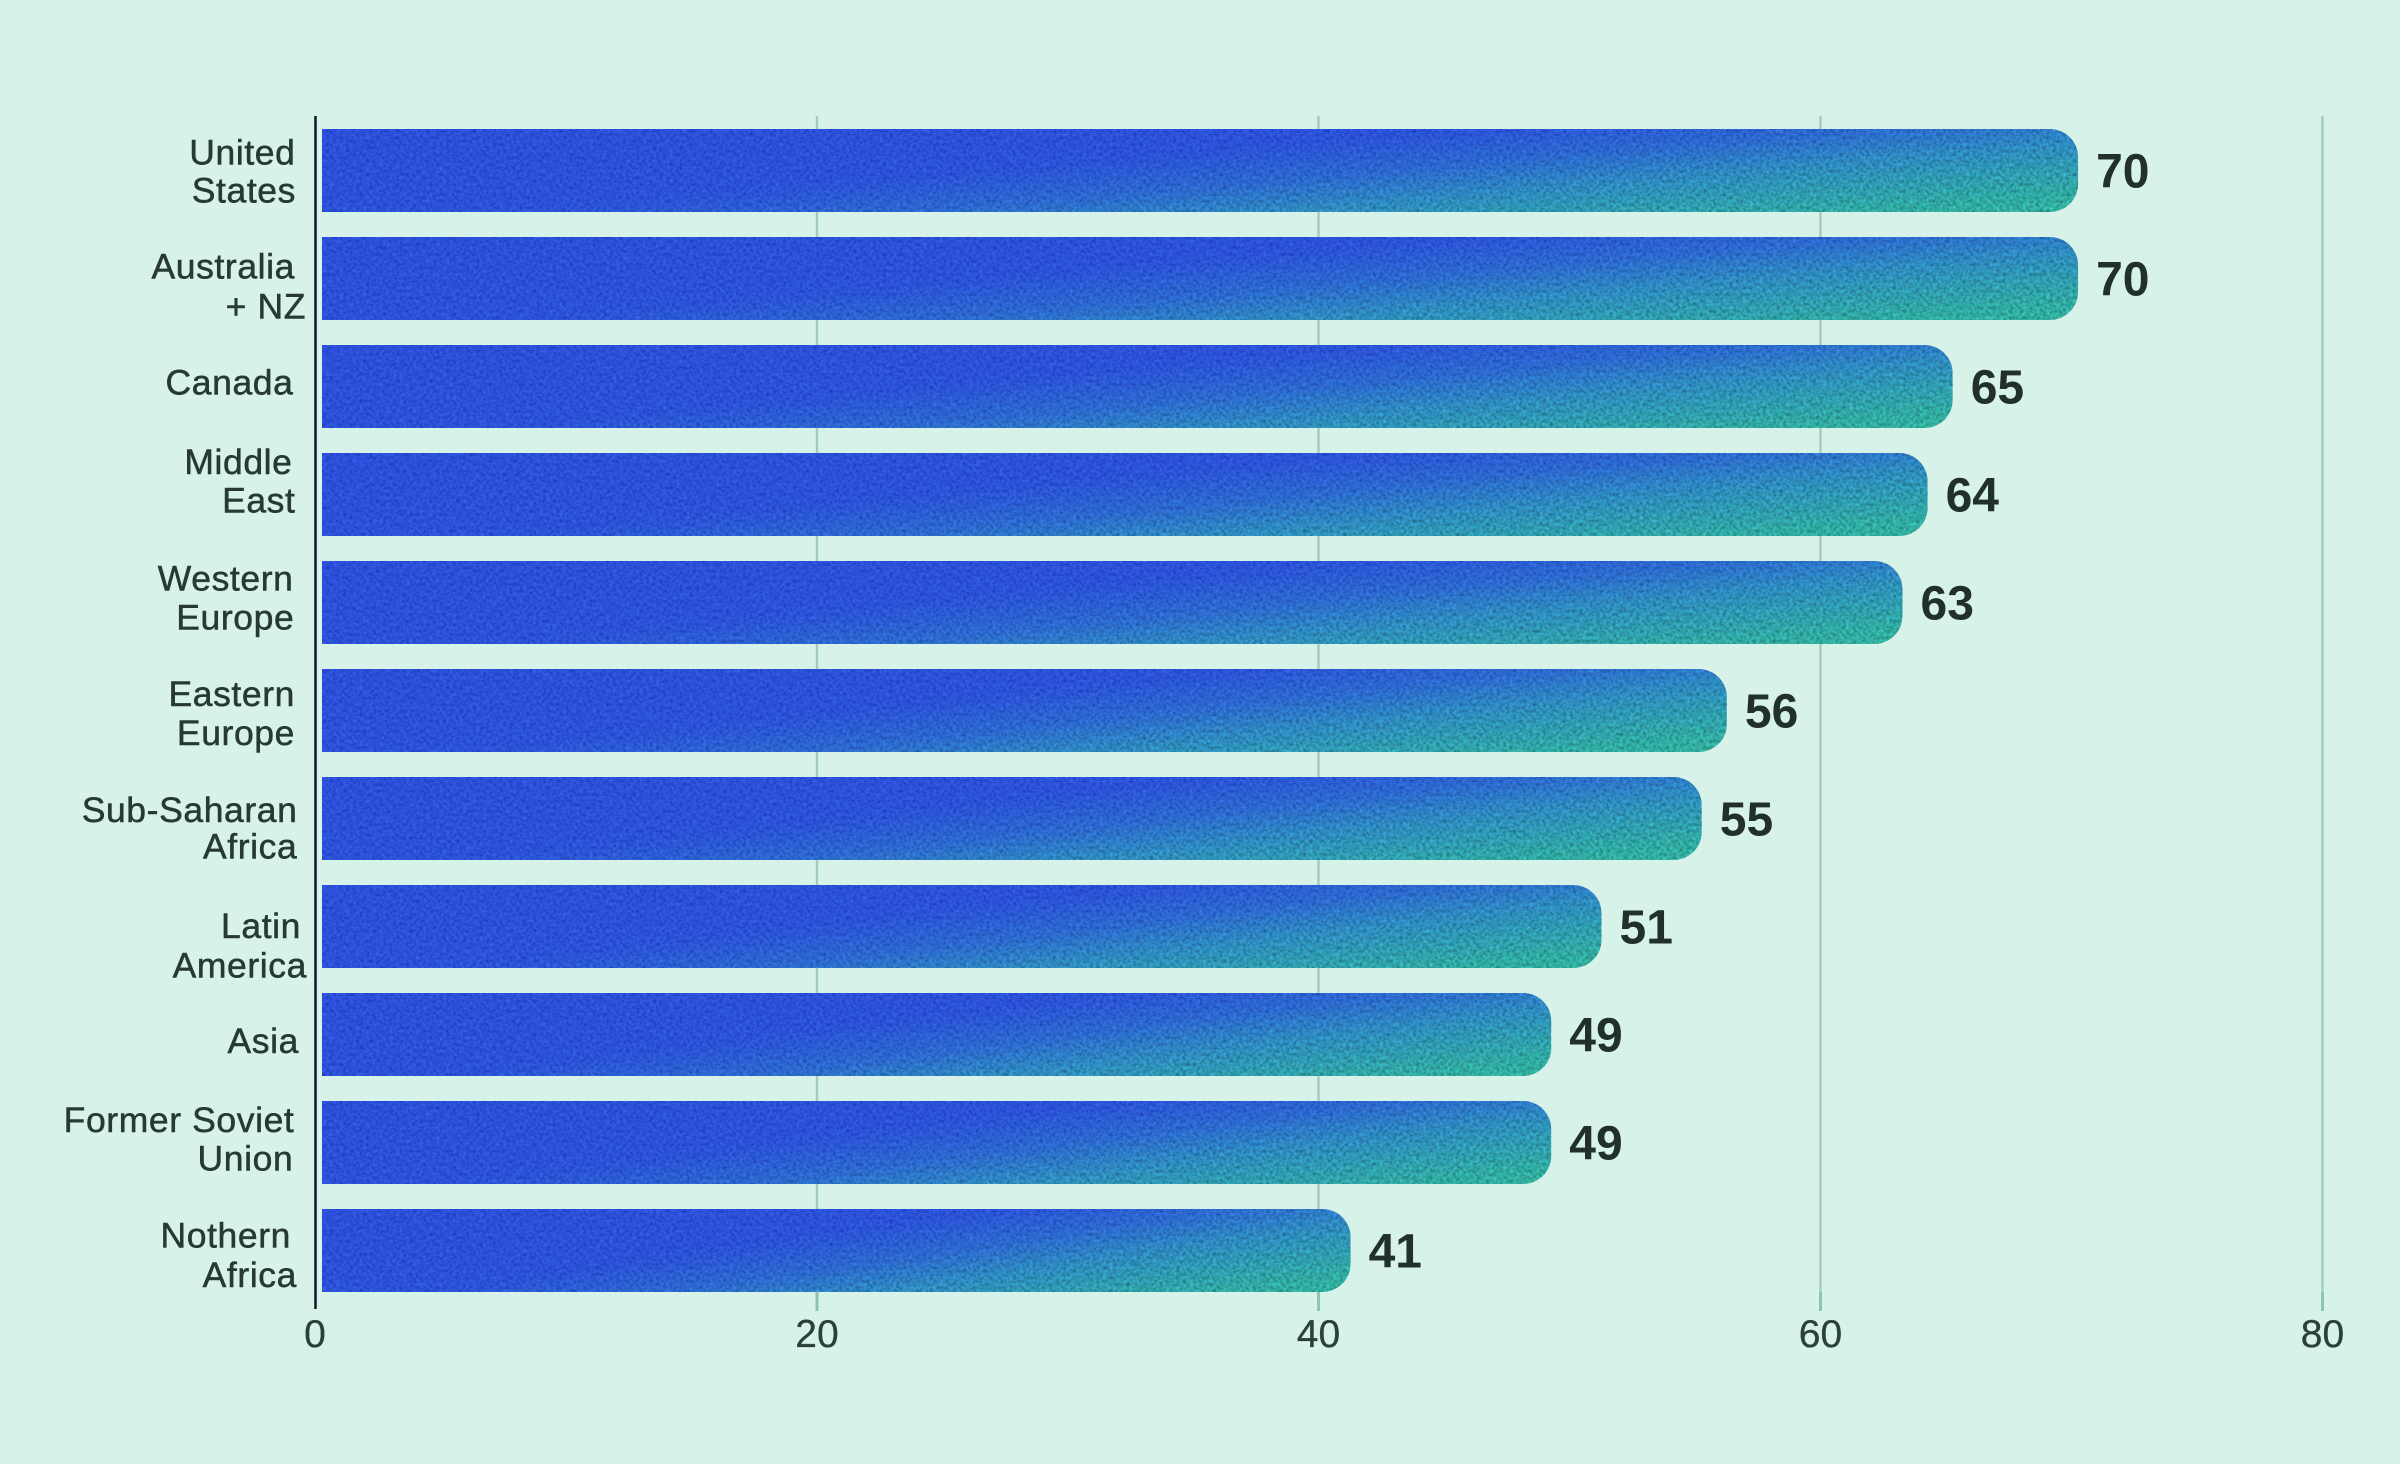 This screenshot has width=2400, height=1464. Describe the element at coordinates (1318, 1334) in the screenshot. I see `svg-text: 40` at that location.